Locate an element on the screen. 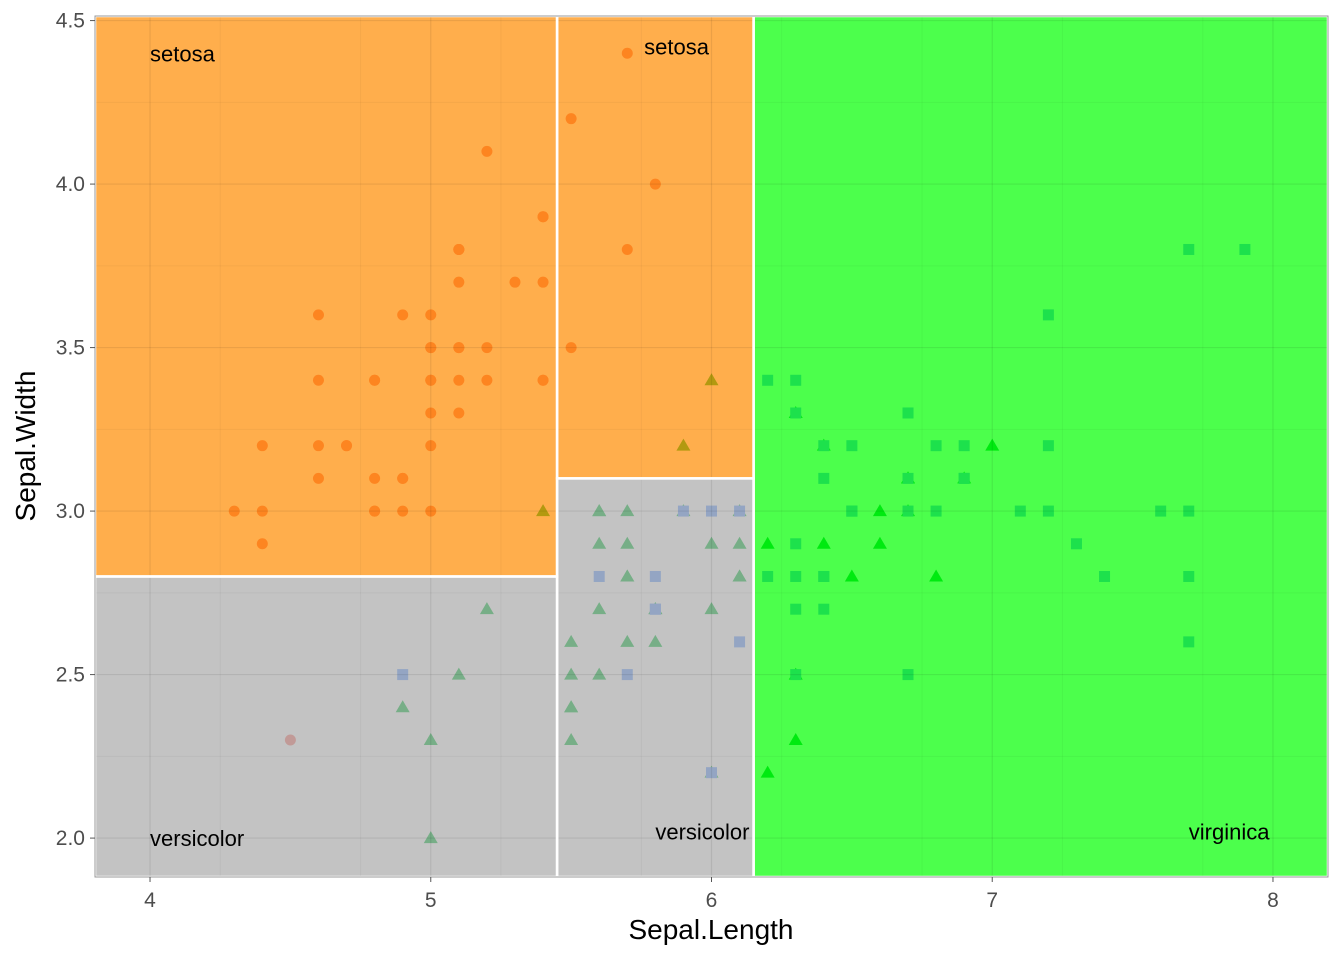 The width and height of the screenshot is (1344, 965). y-tick-label: 4.5 is located at coordinates (70, 21).